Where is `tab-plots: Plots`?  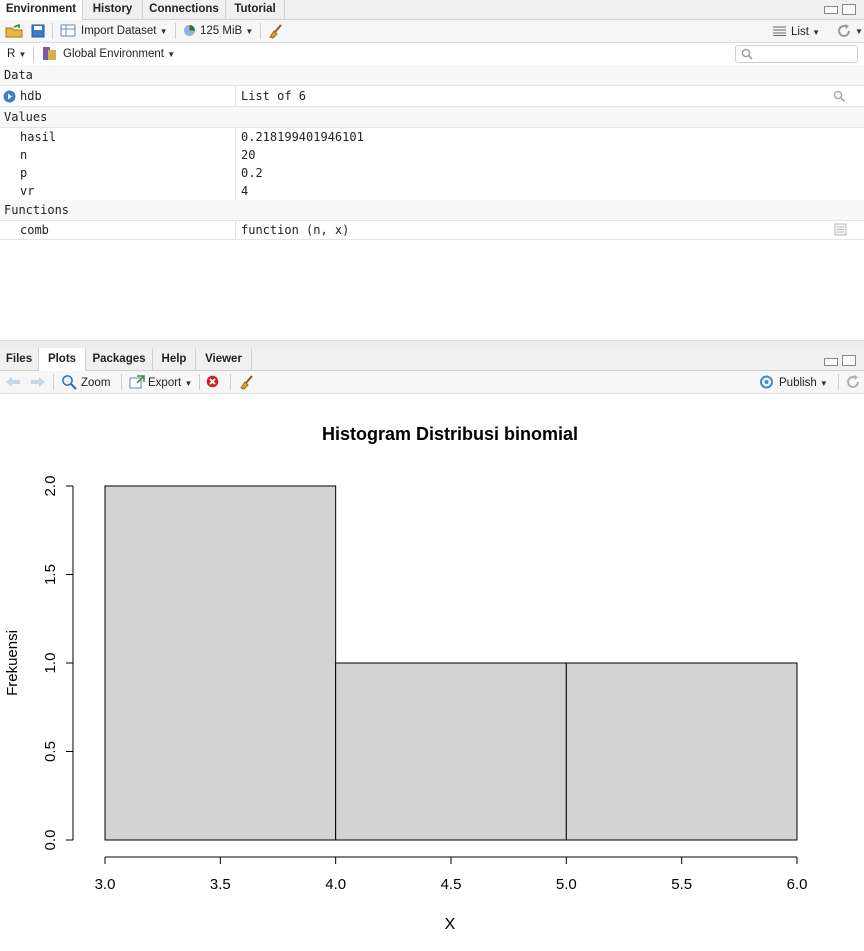 tab-plots: Plots is located at coordinates (62, 359).